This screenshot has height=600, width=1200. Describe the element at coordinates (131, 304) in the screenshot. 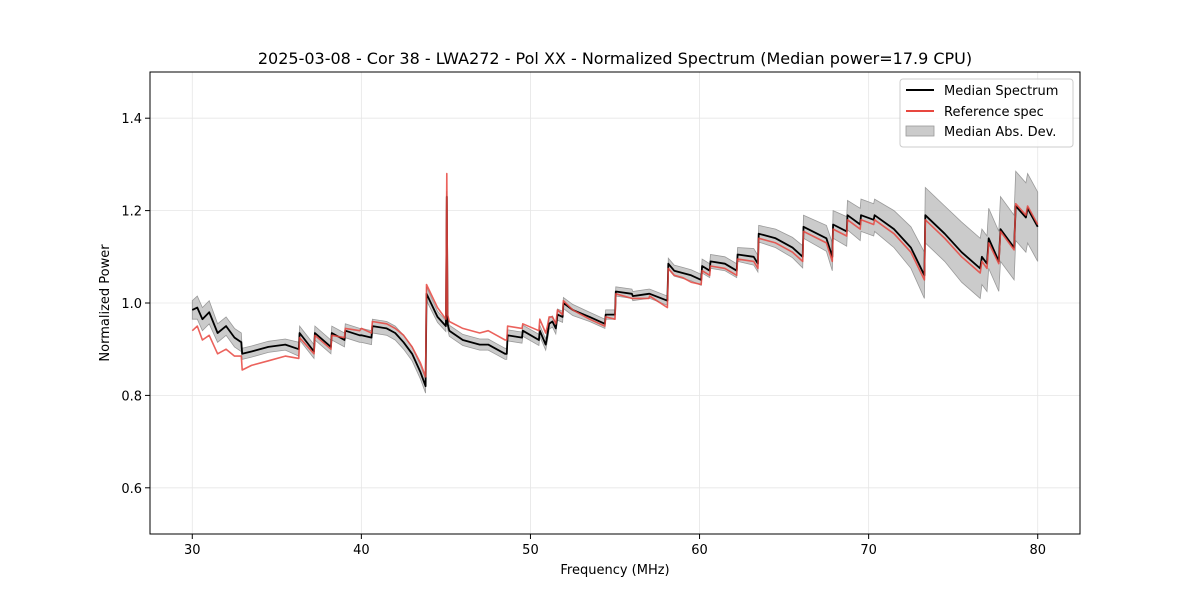

I see `y-tick-label: 1.0` at that location.